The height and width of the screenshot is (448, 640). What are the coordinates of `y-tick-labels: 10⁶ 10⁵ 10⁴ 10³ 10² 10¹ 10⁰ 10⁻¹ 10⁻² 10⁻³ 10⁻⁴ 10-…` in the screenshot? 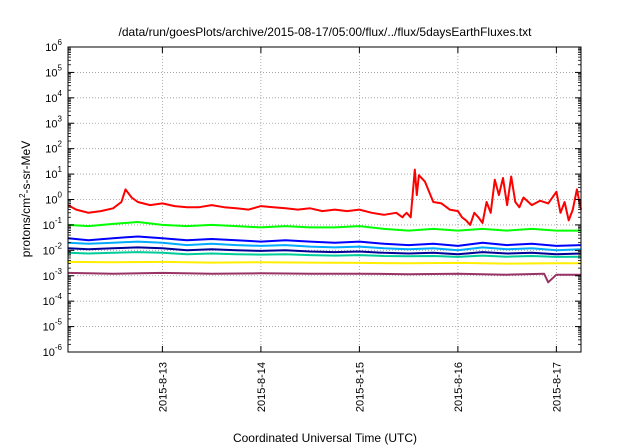 It's located at (53, 198).